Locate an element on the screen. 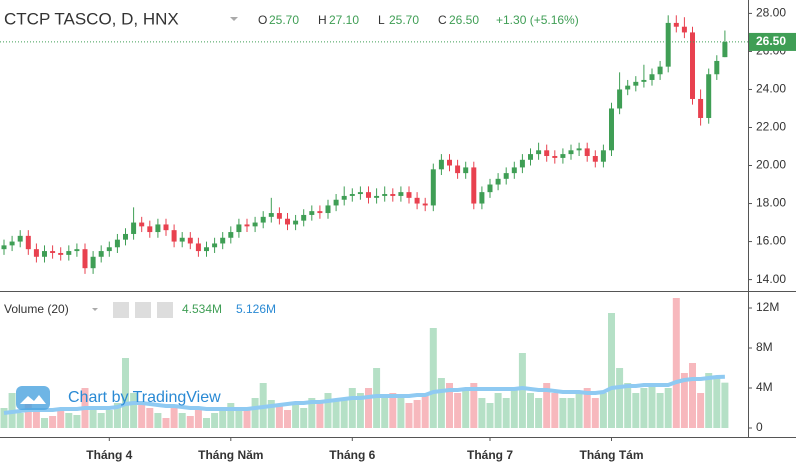 This screenshot has width=796, height=466. ohlc-key: H is located at coordinates (322, 20).